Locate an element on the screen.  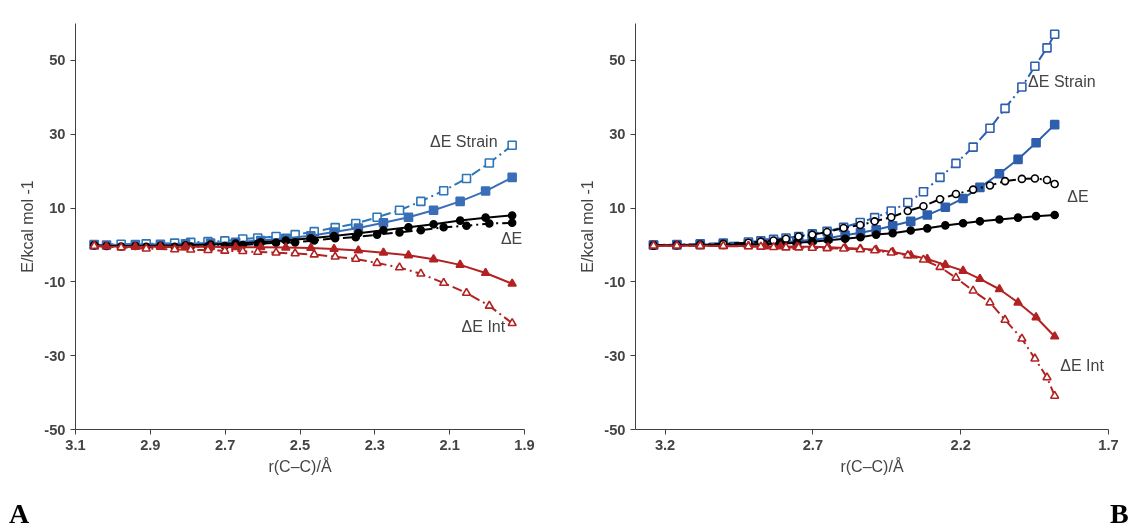
x-tick-label: 2.3 is located at coordinates (375, 444).